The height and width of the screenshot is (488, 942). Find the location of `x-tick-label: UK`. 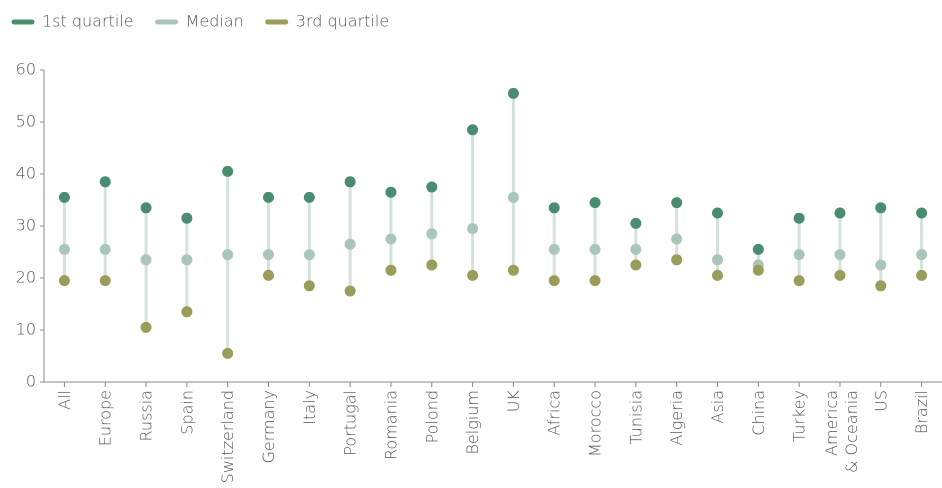

x-tick-label: UK is located at coordinates (513, 400).